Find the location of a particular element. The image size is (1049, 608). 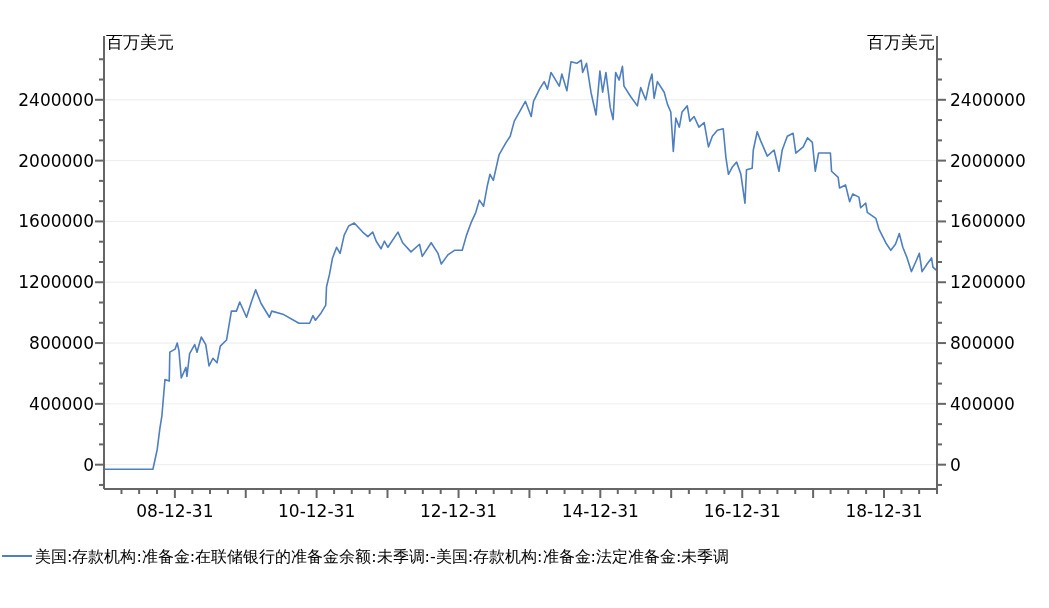

y-axis-title: 百万美元 is located at coordinates (140, 42).